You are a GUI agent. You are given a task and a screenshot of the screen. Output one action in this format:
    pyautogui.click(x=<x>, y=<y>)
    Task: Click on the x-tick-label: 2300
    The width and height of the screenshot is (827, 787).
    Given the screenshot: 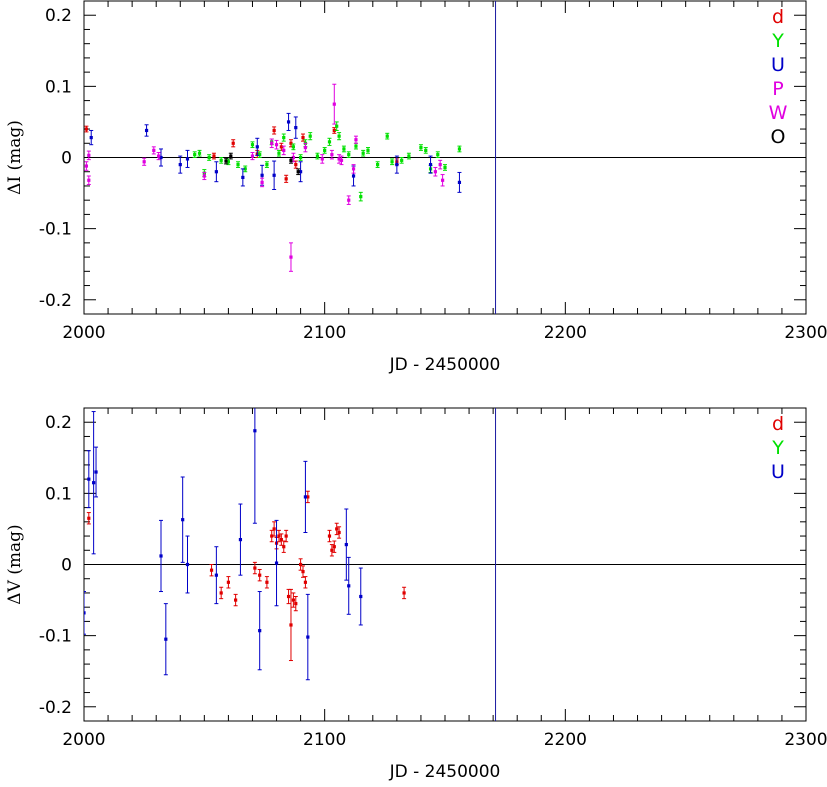 What is the action you would take?
    pyautogui.click(x=805, y=740)
    